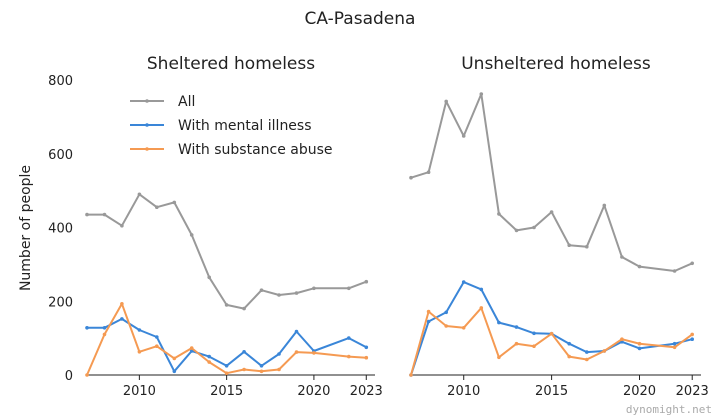  I want to click on y-tick-label: 600, so click(60, 155).